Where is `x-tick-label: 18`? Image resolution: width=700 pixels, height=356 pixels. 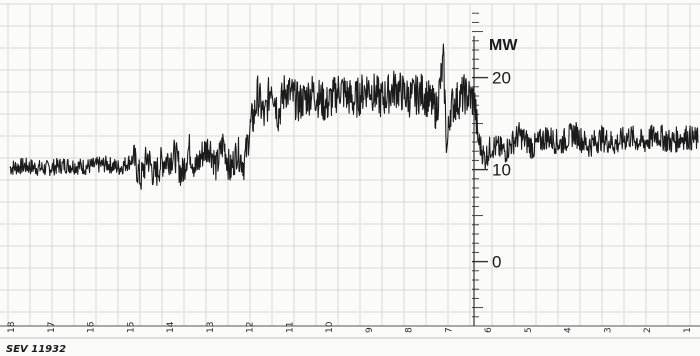 x-tick-label: 18 is located at coordinates (12, 327).